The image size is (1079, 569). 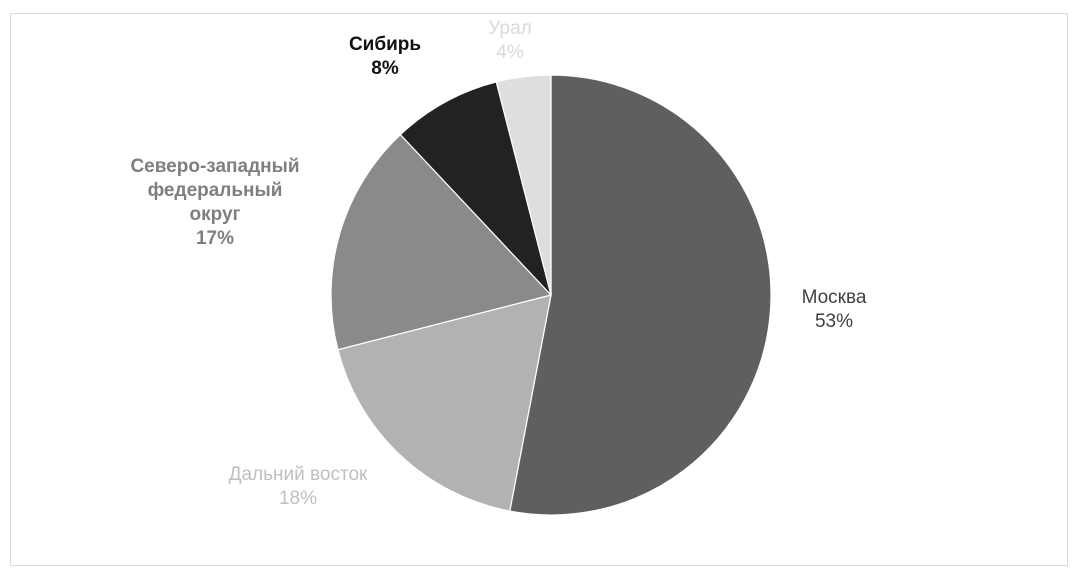 I want to click on data-label-4: Сибирь 8%, so click(x=385, y=56).